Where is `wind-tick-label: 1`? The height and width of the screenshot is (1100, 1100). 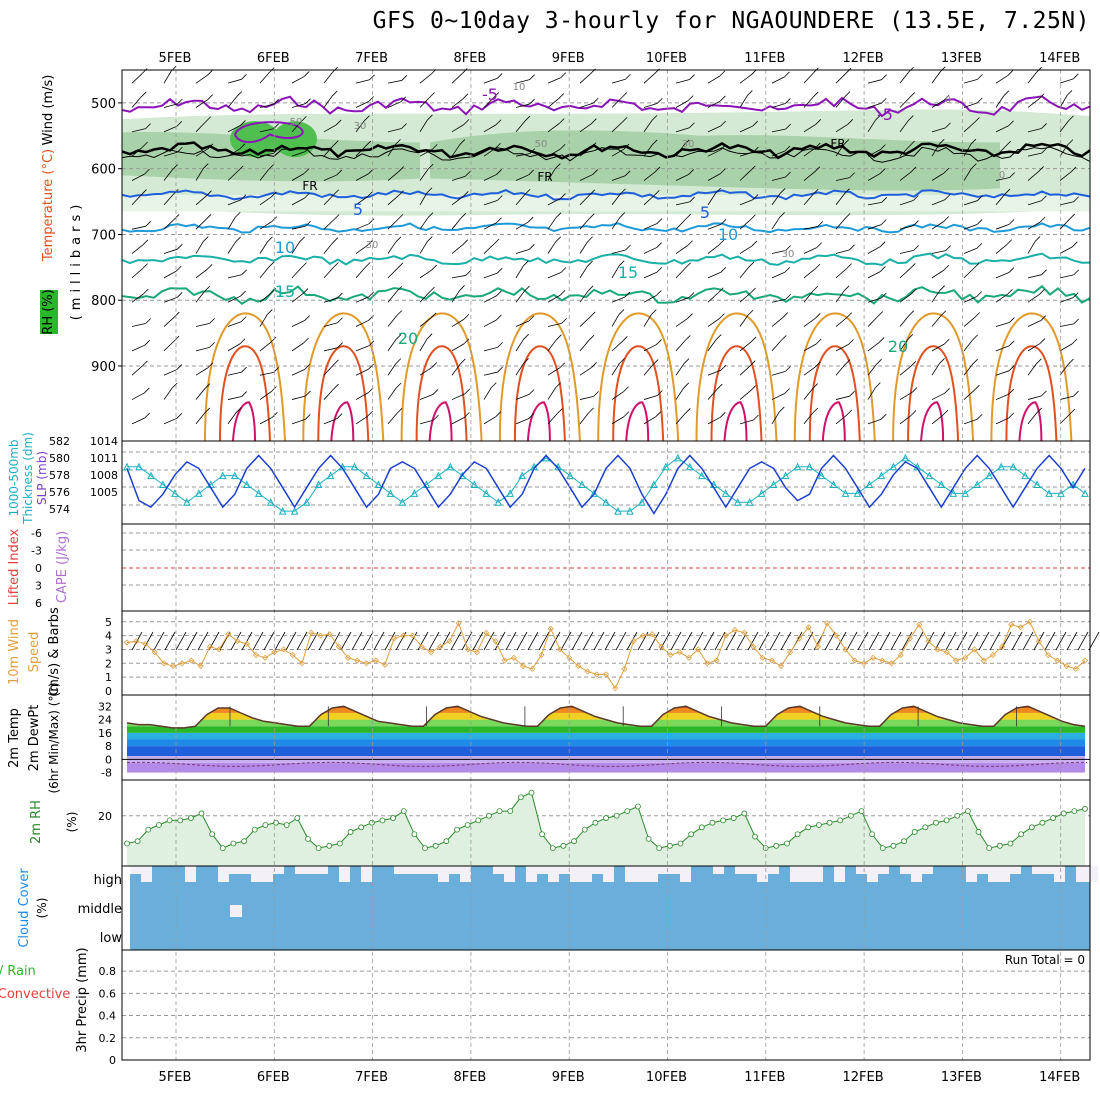 wind-tick-label: 1 is located at coordinates (108, 677).